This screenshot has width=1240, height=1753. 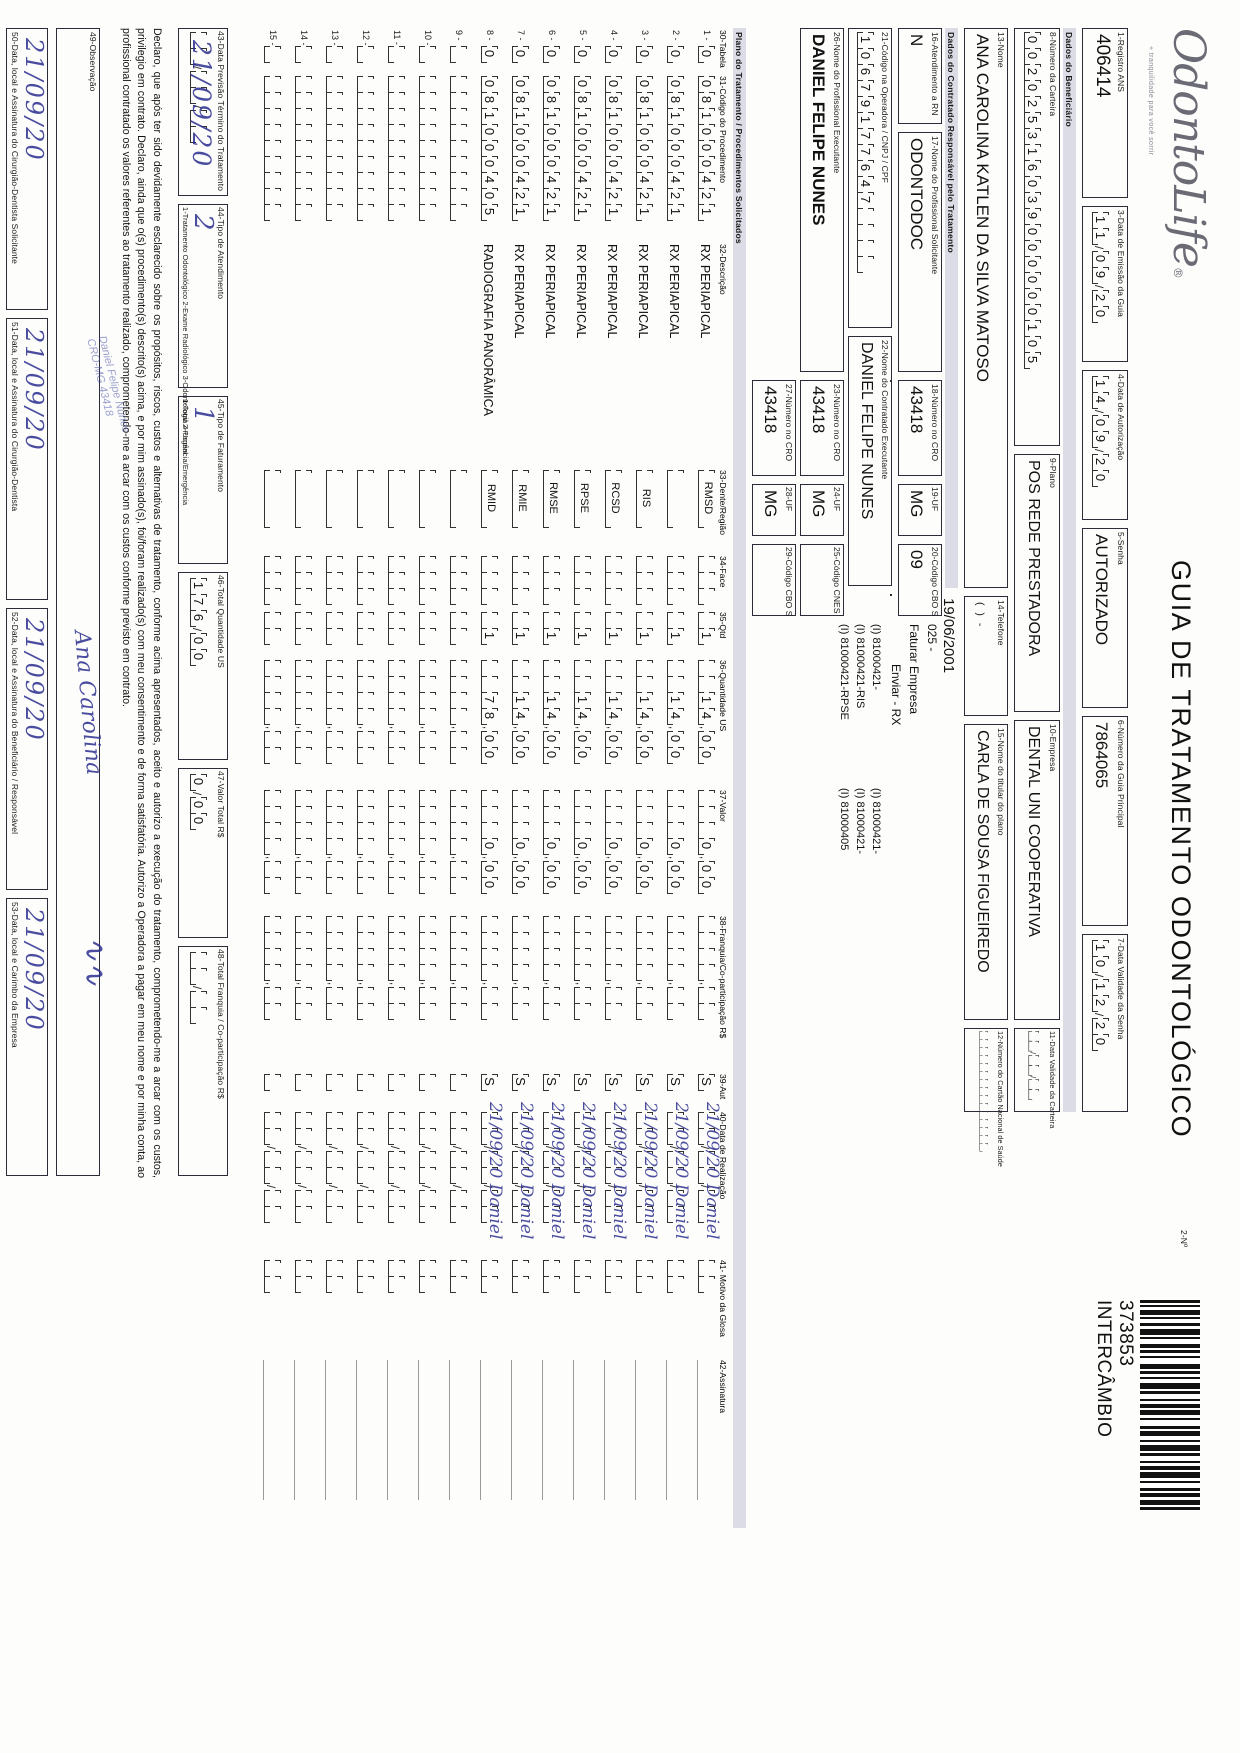 I want to click on row-signature-line, so click(x=325, y=1430).